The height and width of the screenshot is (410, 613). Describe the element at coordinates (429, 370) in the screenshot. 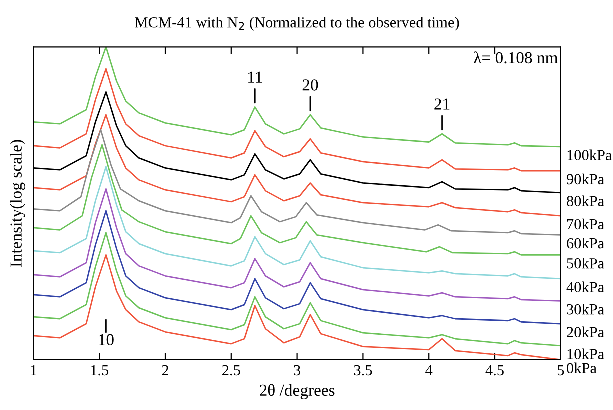

I see `x-tick-label: 4` at that location.